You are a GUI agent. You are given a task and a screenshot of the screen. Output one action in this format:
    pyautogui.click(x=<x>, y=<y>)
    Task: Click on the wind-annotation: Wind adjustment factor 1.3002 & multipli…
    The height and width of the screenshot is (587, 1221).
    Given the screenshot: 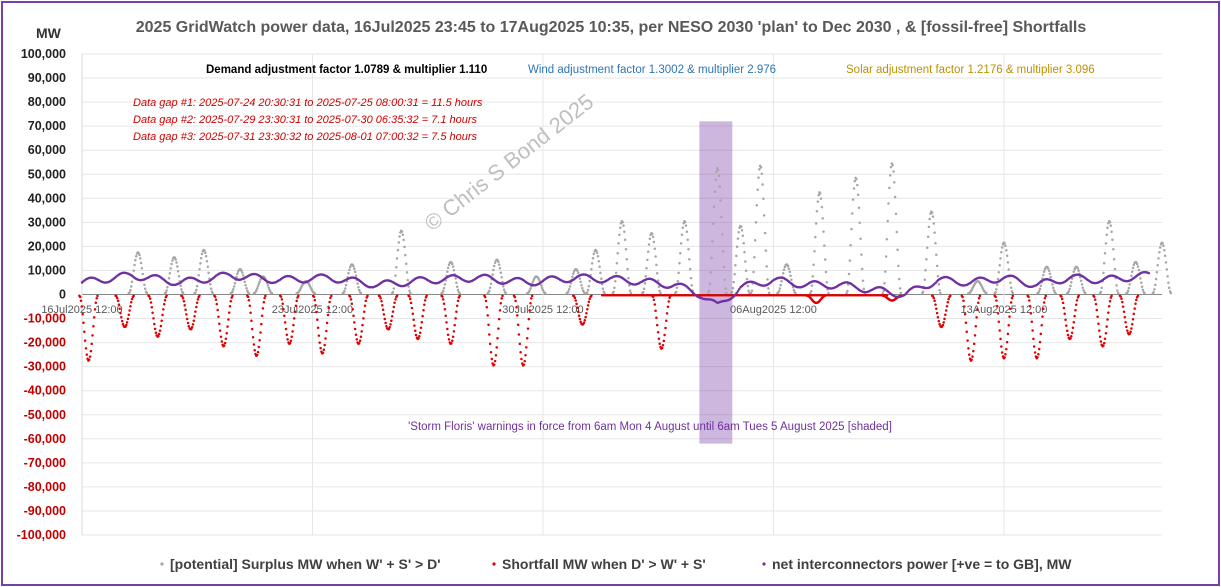 What is the action you would take?
    pyautogui.click(x=652, y=70)
    